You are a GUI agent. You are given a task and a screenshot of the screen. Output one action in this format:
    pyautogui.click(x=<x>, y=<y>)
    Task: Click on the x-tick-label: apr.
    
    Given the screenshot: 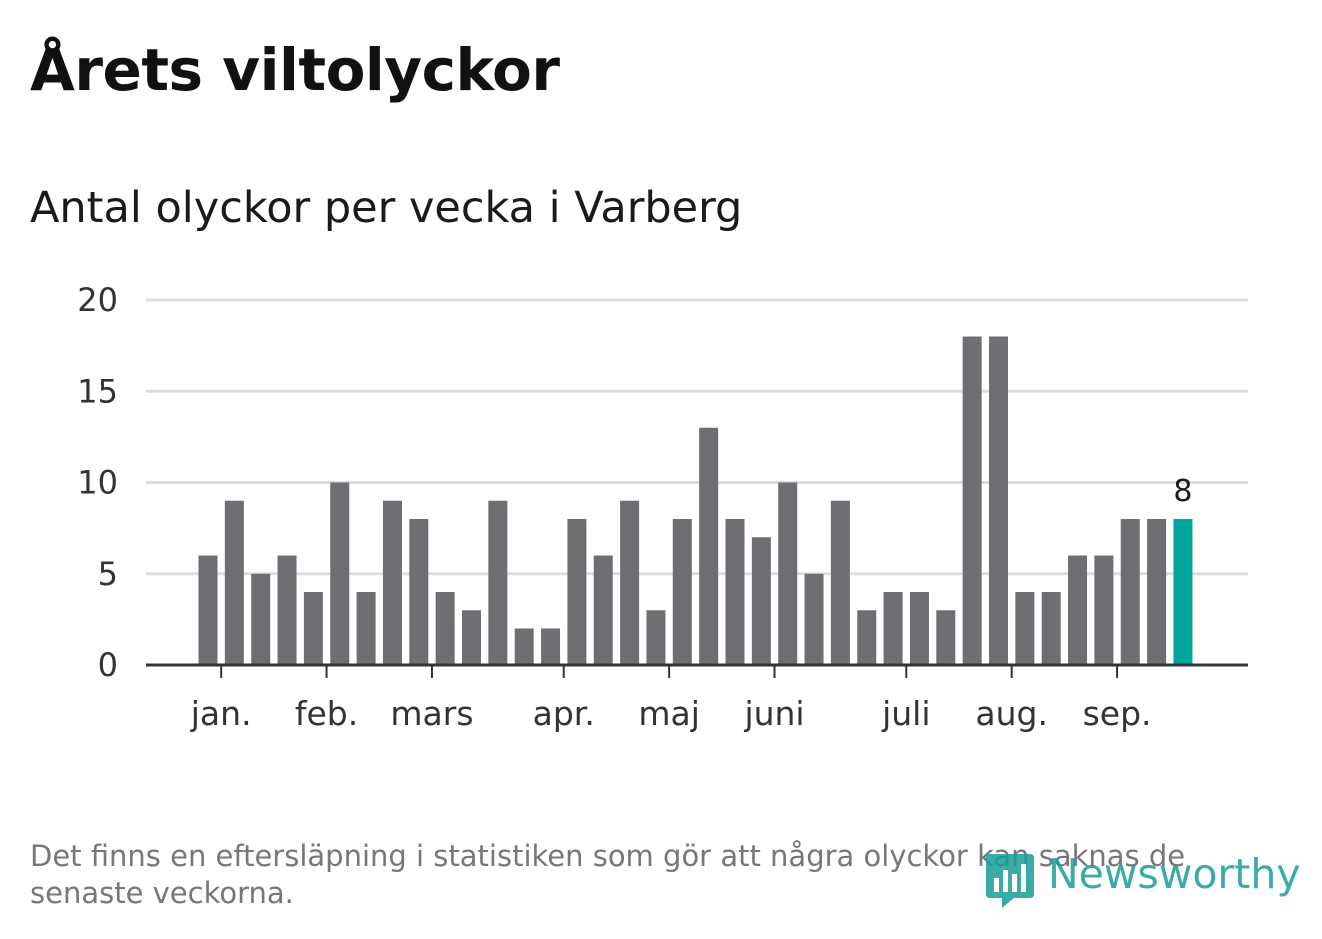 What is the action you would take?
    pyautogui.click(x=564, y=713)
    